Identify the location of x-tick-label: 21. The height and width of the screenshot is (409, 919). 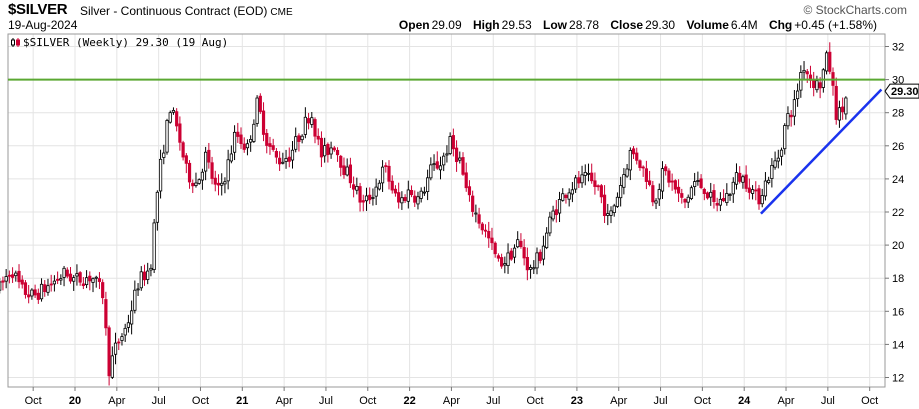
(242, 401).